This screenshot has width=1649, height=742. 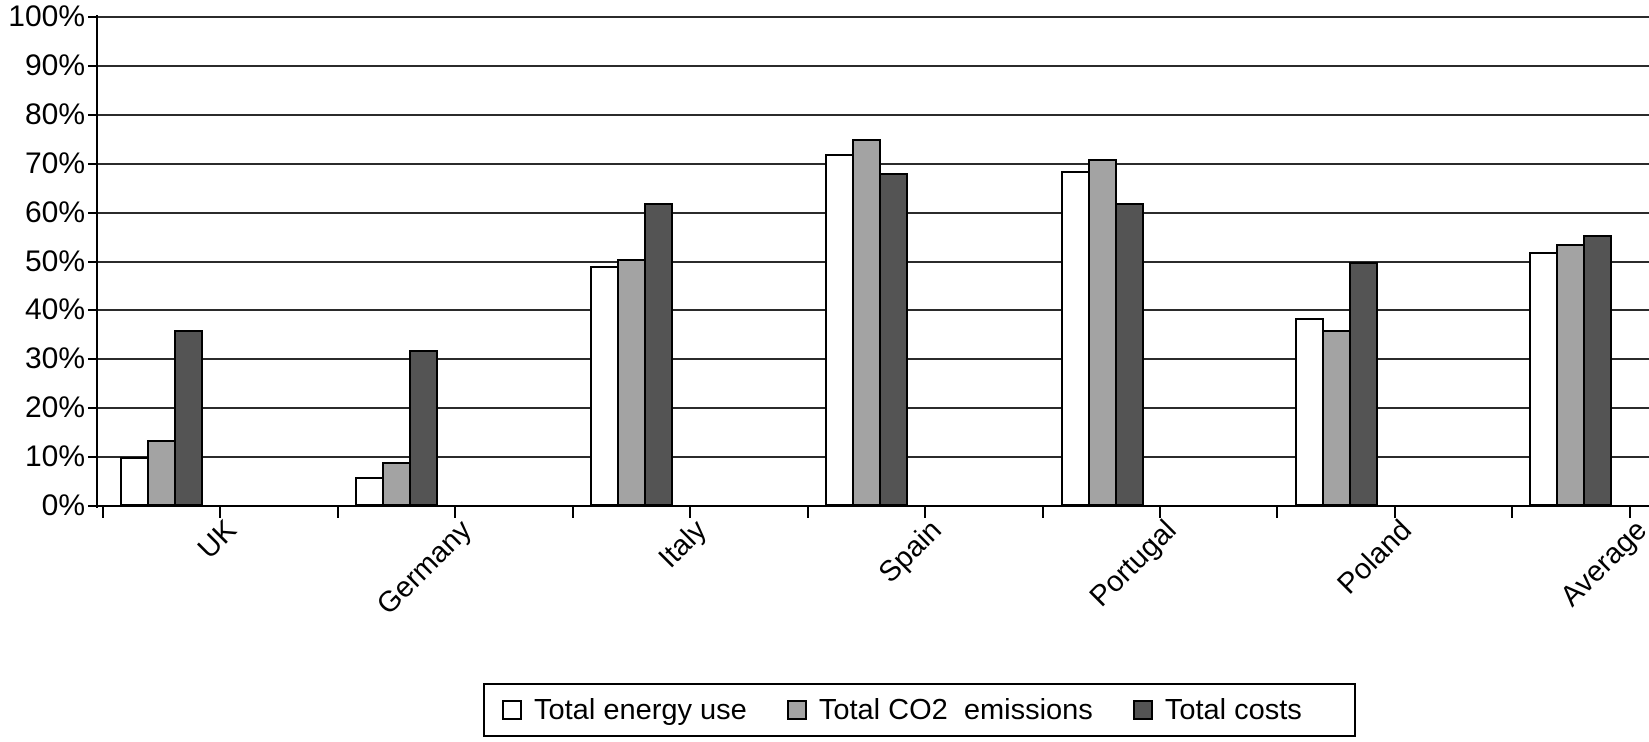 What do you see at coordinates (658, 354) in the screenshot?
I see `bar-total-costs-italy` at bounding box center [658, 354].